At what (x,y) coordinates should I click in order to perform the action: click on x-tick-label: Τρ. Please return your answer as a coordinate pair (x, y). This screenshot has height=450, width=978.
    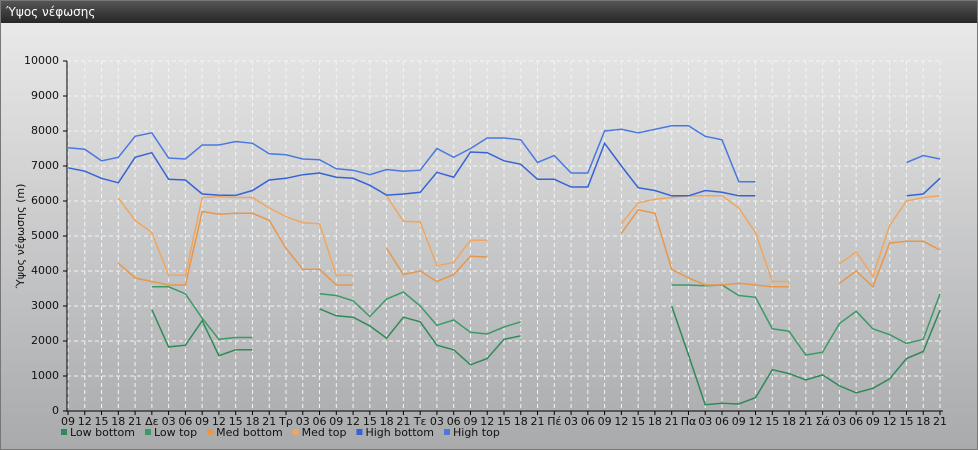
    Looking at the image, I should click on (285, 421).